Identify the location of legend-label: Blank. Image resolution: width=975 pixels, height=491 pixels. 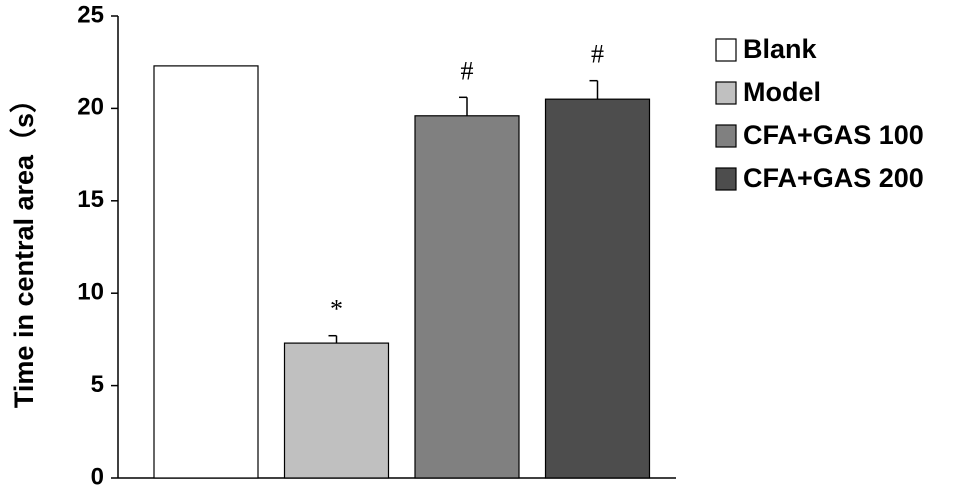
(780, 49).